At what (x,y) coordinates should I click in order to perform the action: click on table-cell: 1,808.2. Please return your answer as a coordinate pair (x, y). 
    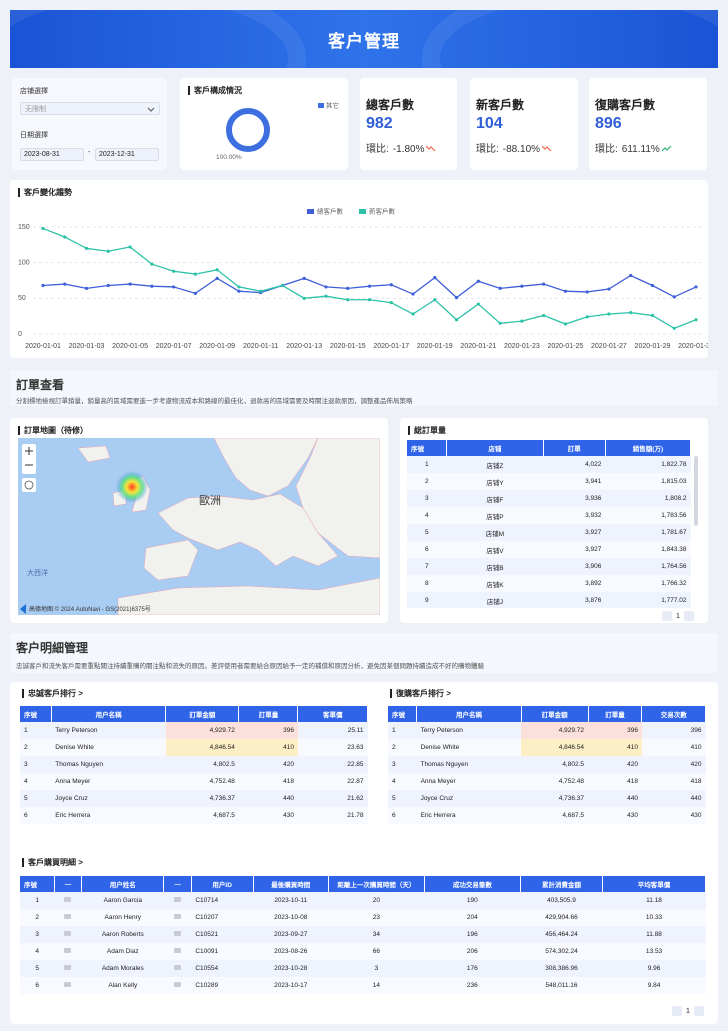
    Looking at the image, I should click on (648, 498).